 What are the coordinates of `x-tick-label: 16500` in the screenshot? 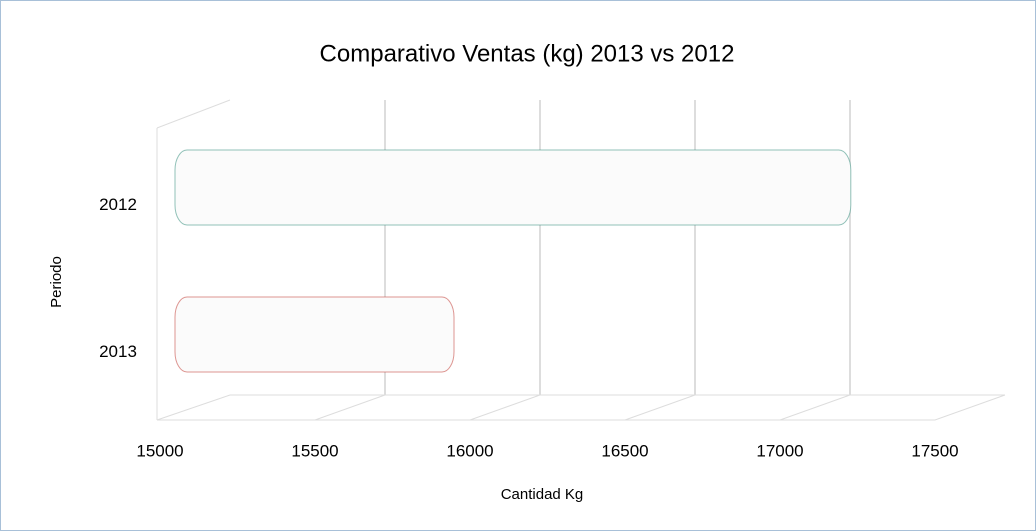 It's located at (624, 450).